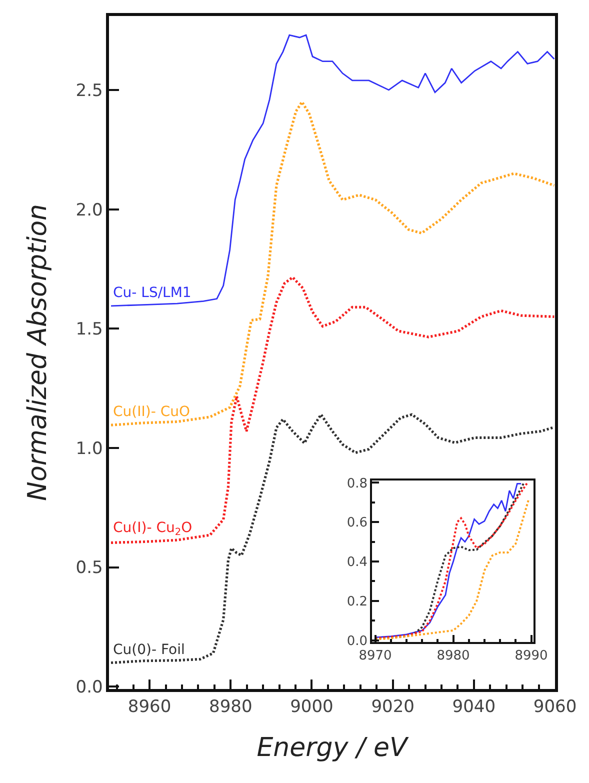 This screenshot has width=589, height=783. I want to click on y-tick-label: 1.5, so click(89, 330).